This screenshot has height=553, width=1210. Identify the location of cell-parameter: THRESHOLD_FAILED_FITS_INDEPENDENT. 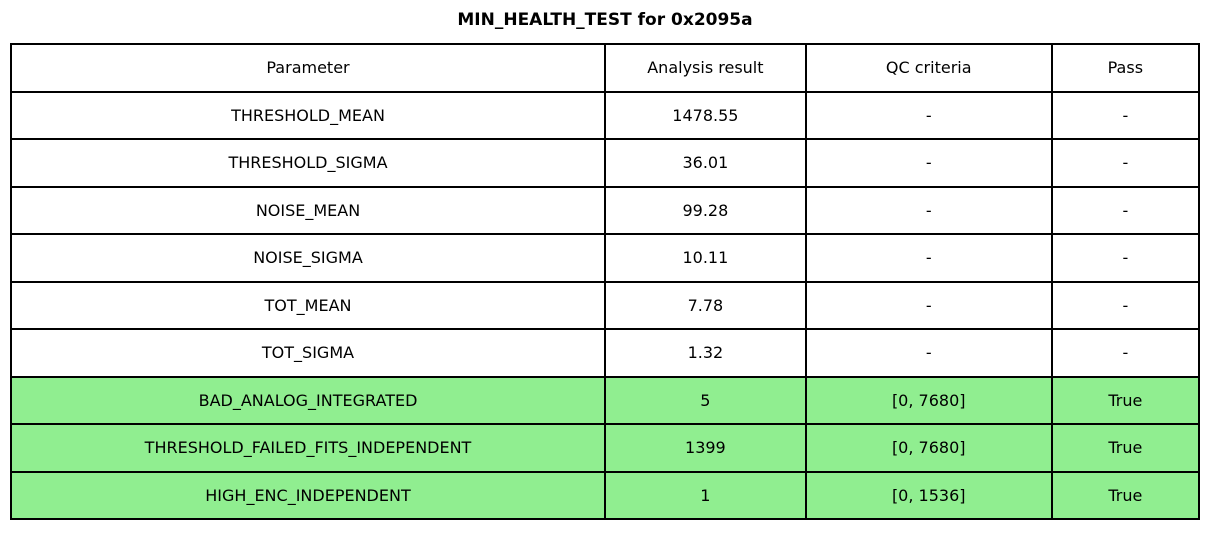
(308, 448).